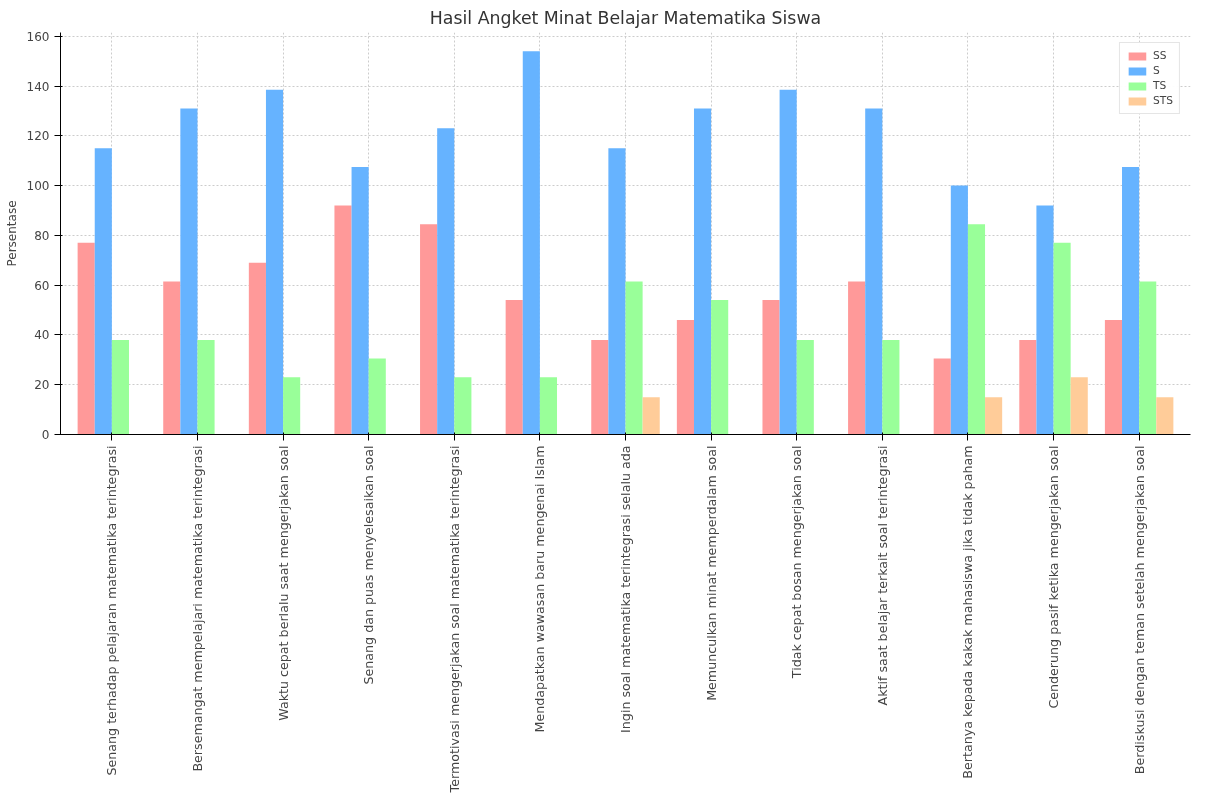 Image resolution: width=1210 pixels, height=799 pixels. Describe the element at coordinates (1156, 70) in the screenshot. I see `legend-label: S` at that location.